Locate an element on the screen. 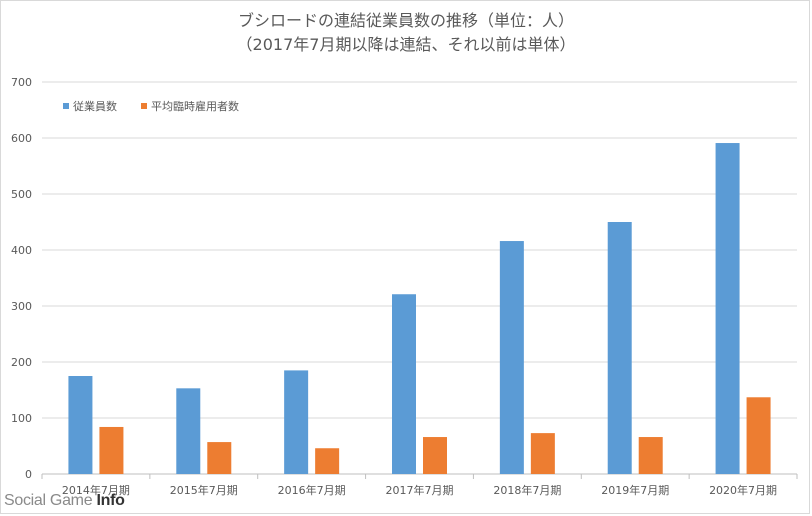  watermark-text: Social Game is located at coordinates (50, 500).